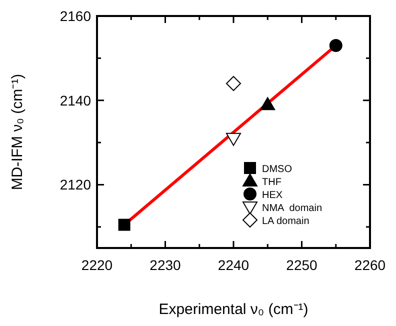 The width and height of the screenshot is (396, 326). What do you see at coordinates (76, 100) in the screenshot?
I see `y-tick-label: 2140` at bounding box center [76, 100].